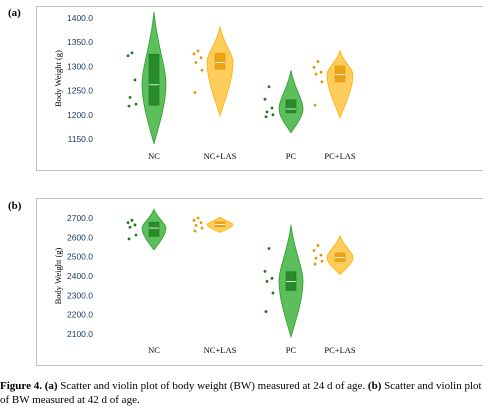 Image resolution: width=483 pixels, height=416 pixels. What do you see at coordinates (14, 13) in the screenshot?
I see `panel-a-label: (a)` at bounding box center [14, 13].